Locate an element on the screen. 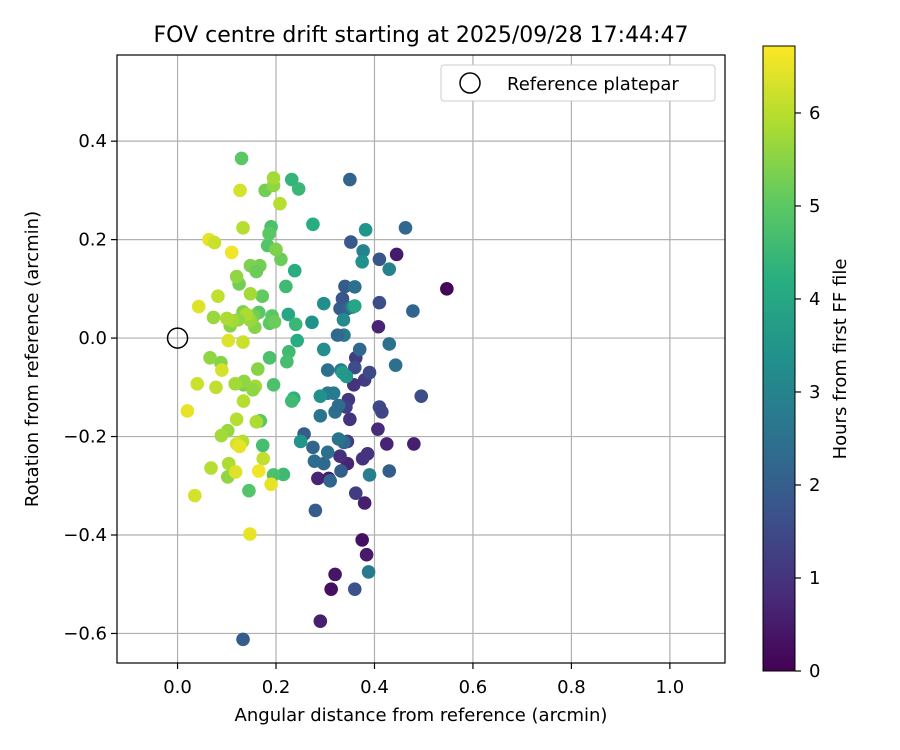 The width and height of the screenshot is (900, 750). colorbar-tick-label: 5 is located at coordinates (814, 206).